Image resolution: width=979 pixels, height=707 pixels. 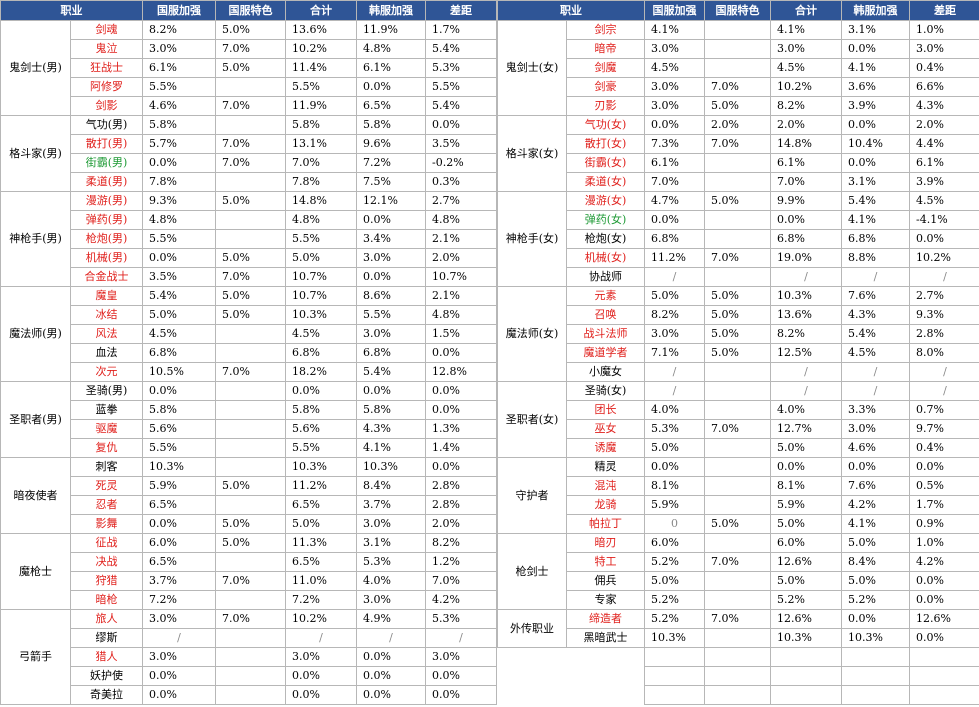 What do you see at coordinates (674, 68) in the screenshot?
I see `cn-buff-value: 4.5%` at bounding box center [674, 68].